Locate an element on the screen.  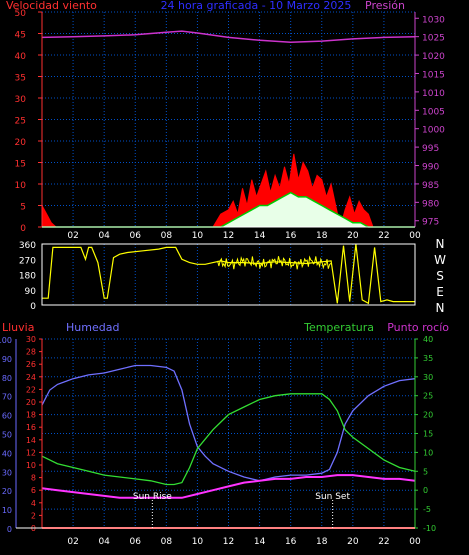
y-tick-label: 40 is located at coordinates (21, 57).